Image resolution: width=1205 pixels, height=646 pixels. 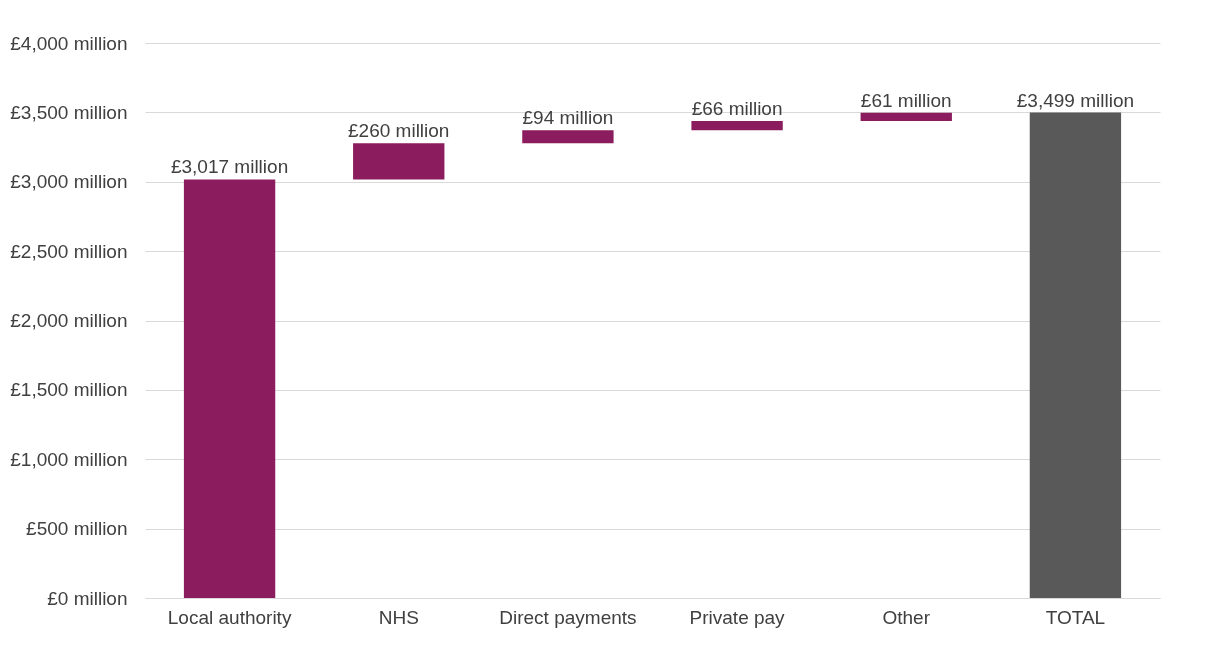 What do you see at coordinates (568, 617) in the screenshot?
I see `x-tick-label: Direct payments` at bounding box center [568, 617].